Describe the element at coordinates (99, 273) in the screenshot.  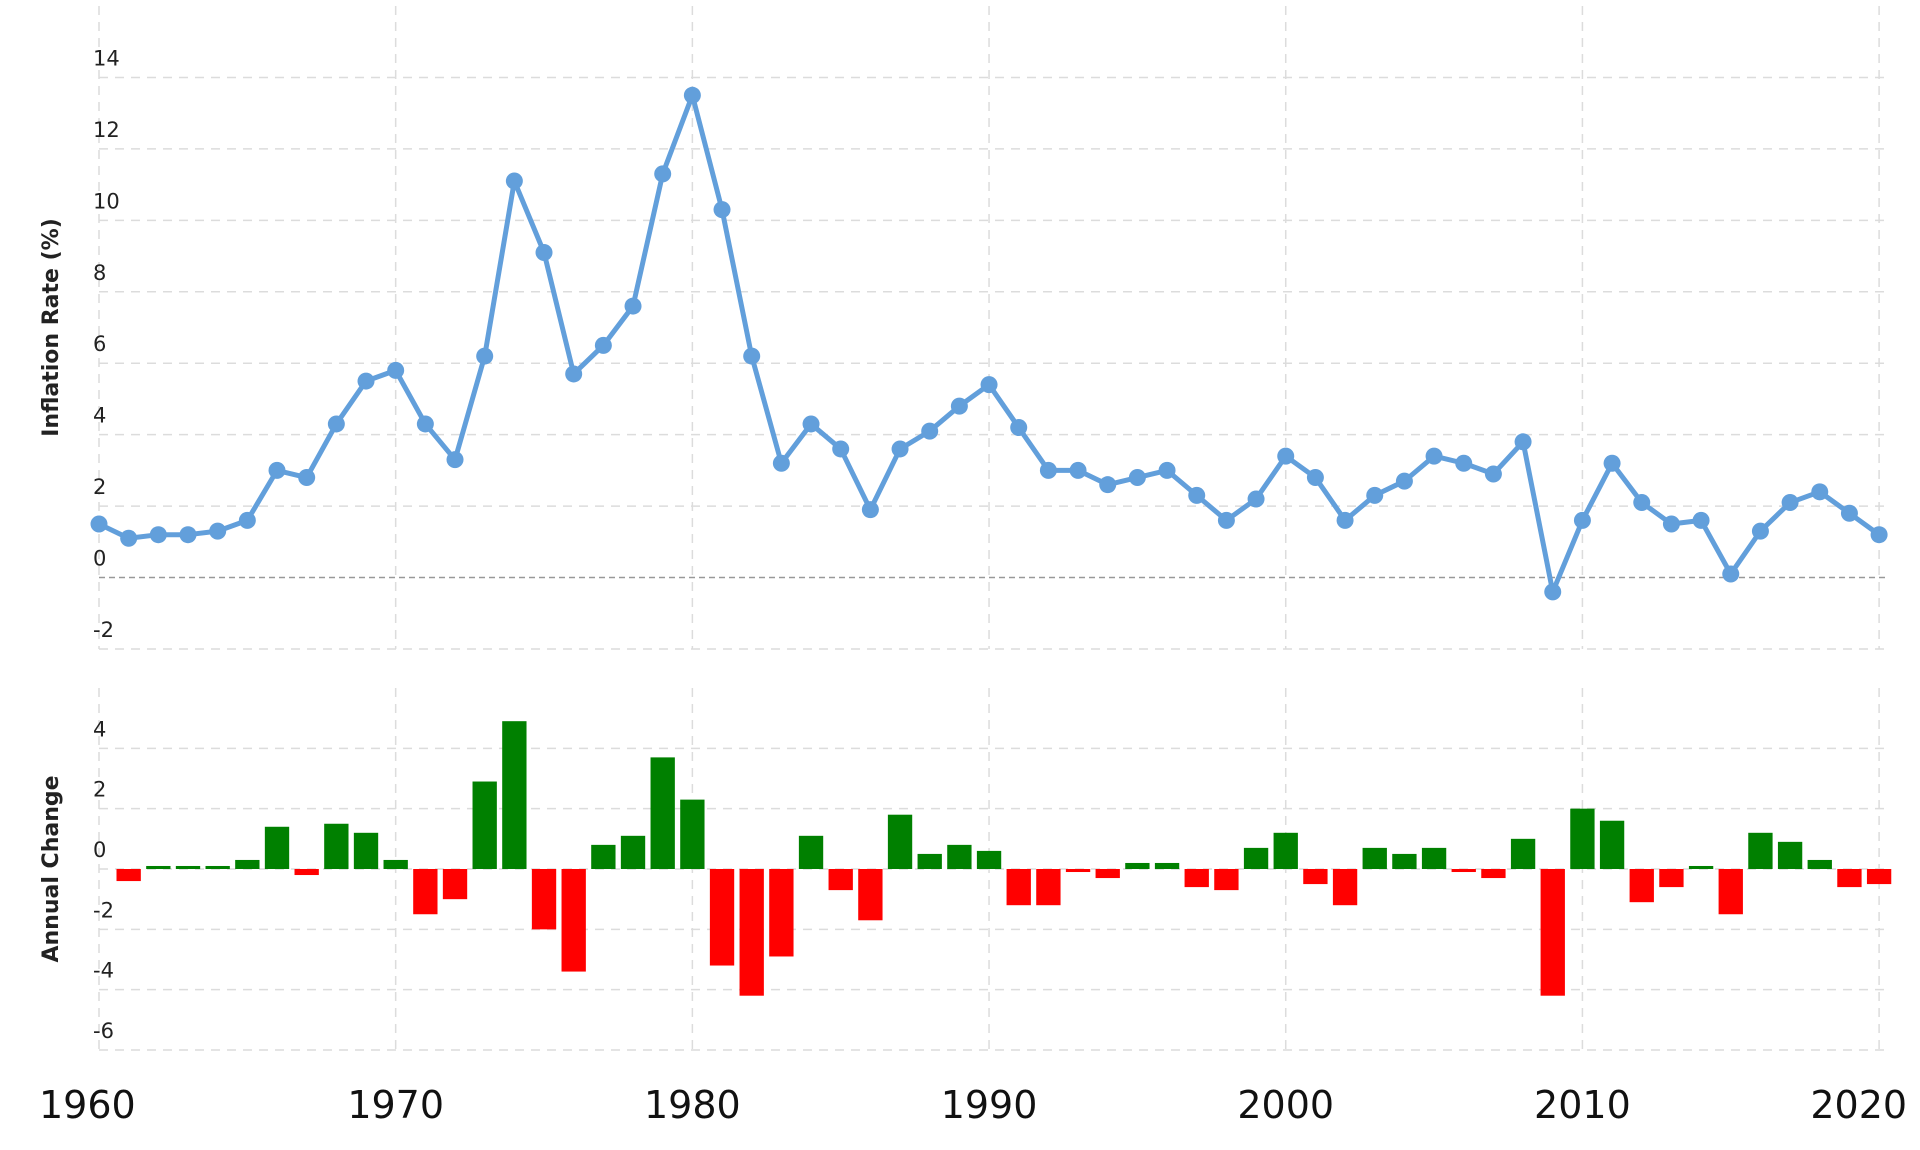
I see `y-tick-label: 8` at that location.